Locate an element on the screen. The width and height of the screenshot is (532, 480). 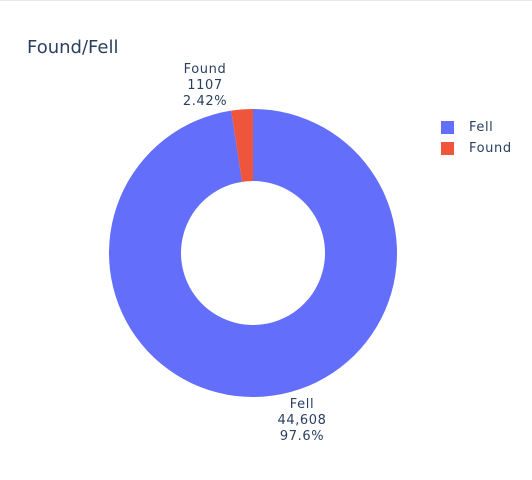
legend-swatch-fell is located at coordinates (447, 127).